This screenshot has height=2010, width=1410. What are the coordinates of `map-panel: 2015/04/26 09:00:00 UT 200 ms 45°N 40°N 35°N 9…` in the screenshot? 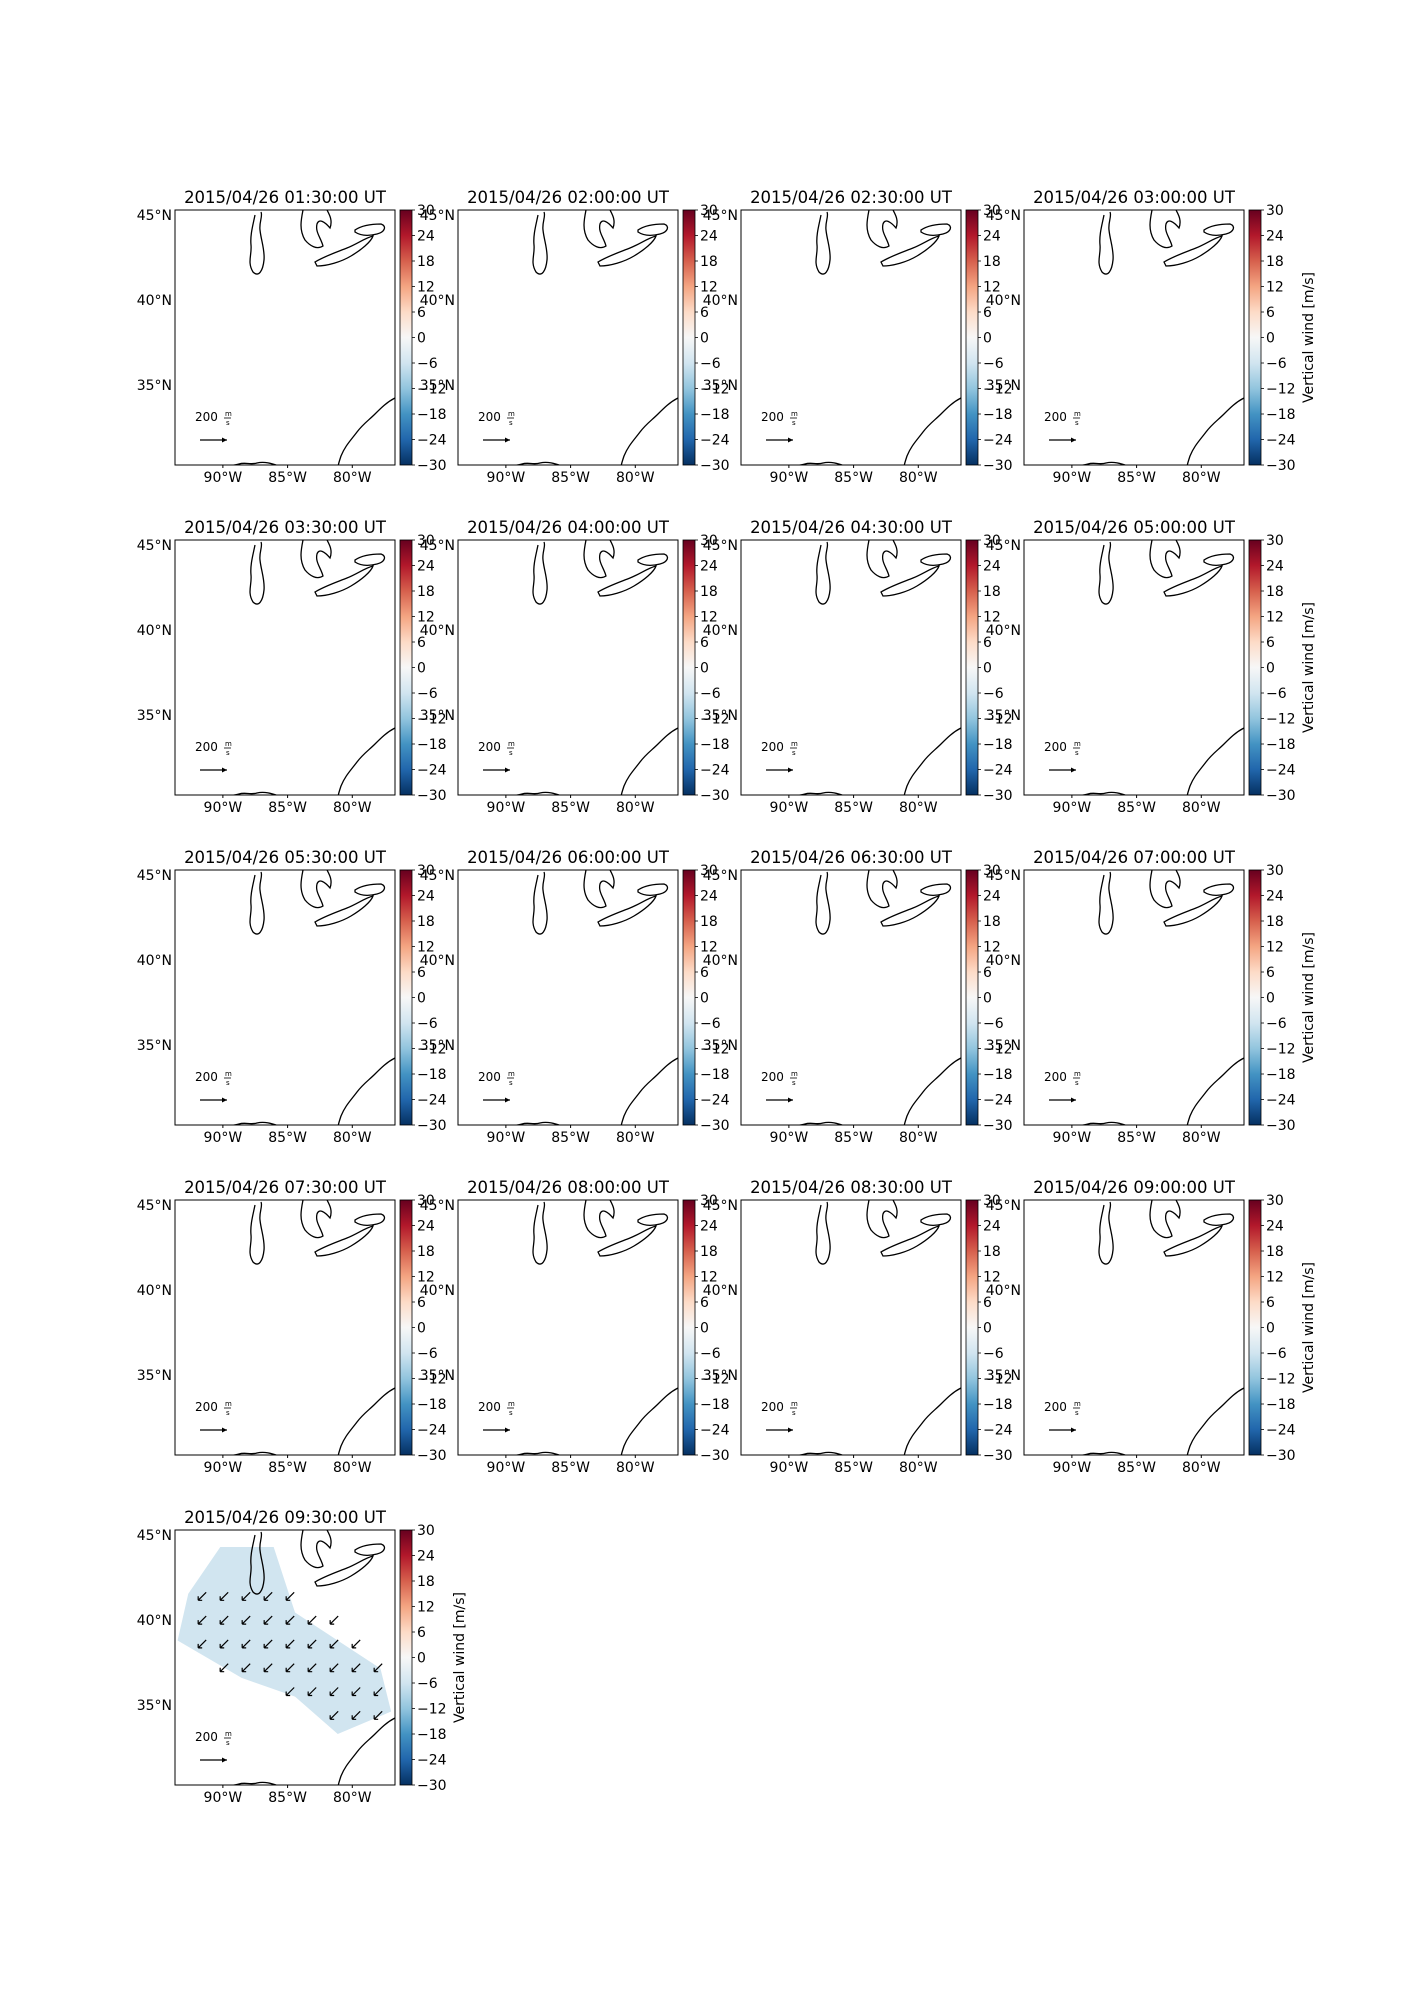 It's located at (1151, 1327).